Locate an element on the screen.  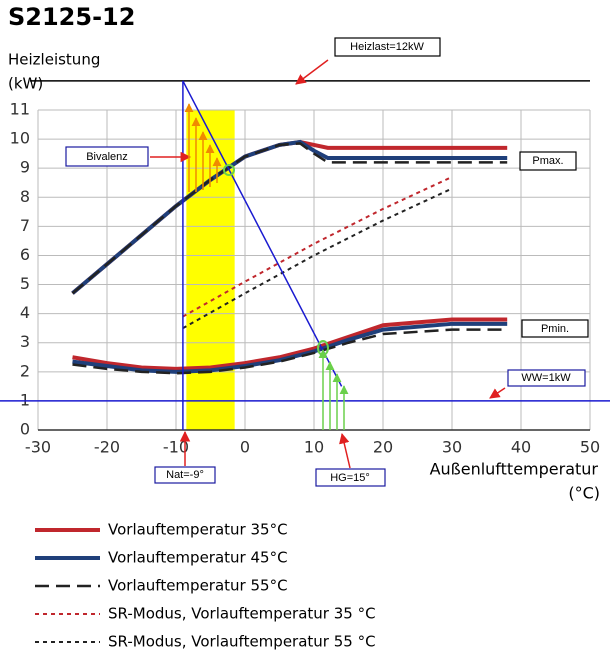
x-tick-label: 50 is located at coordinates (590, 447).